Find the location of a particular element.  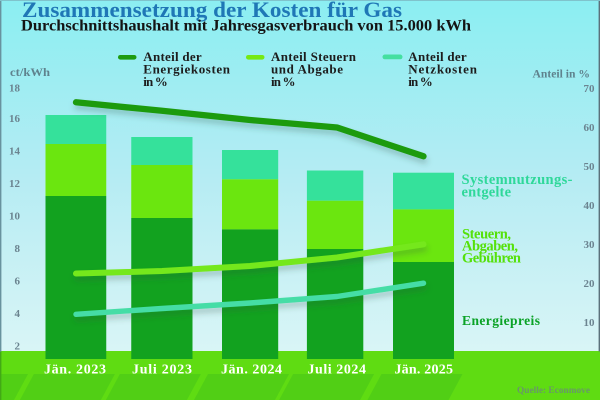

svg-text: 40 is located at coordinates (590, 206).